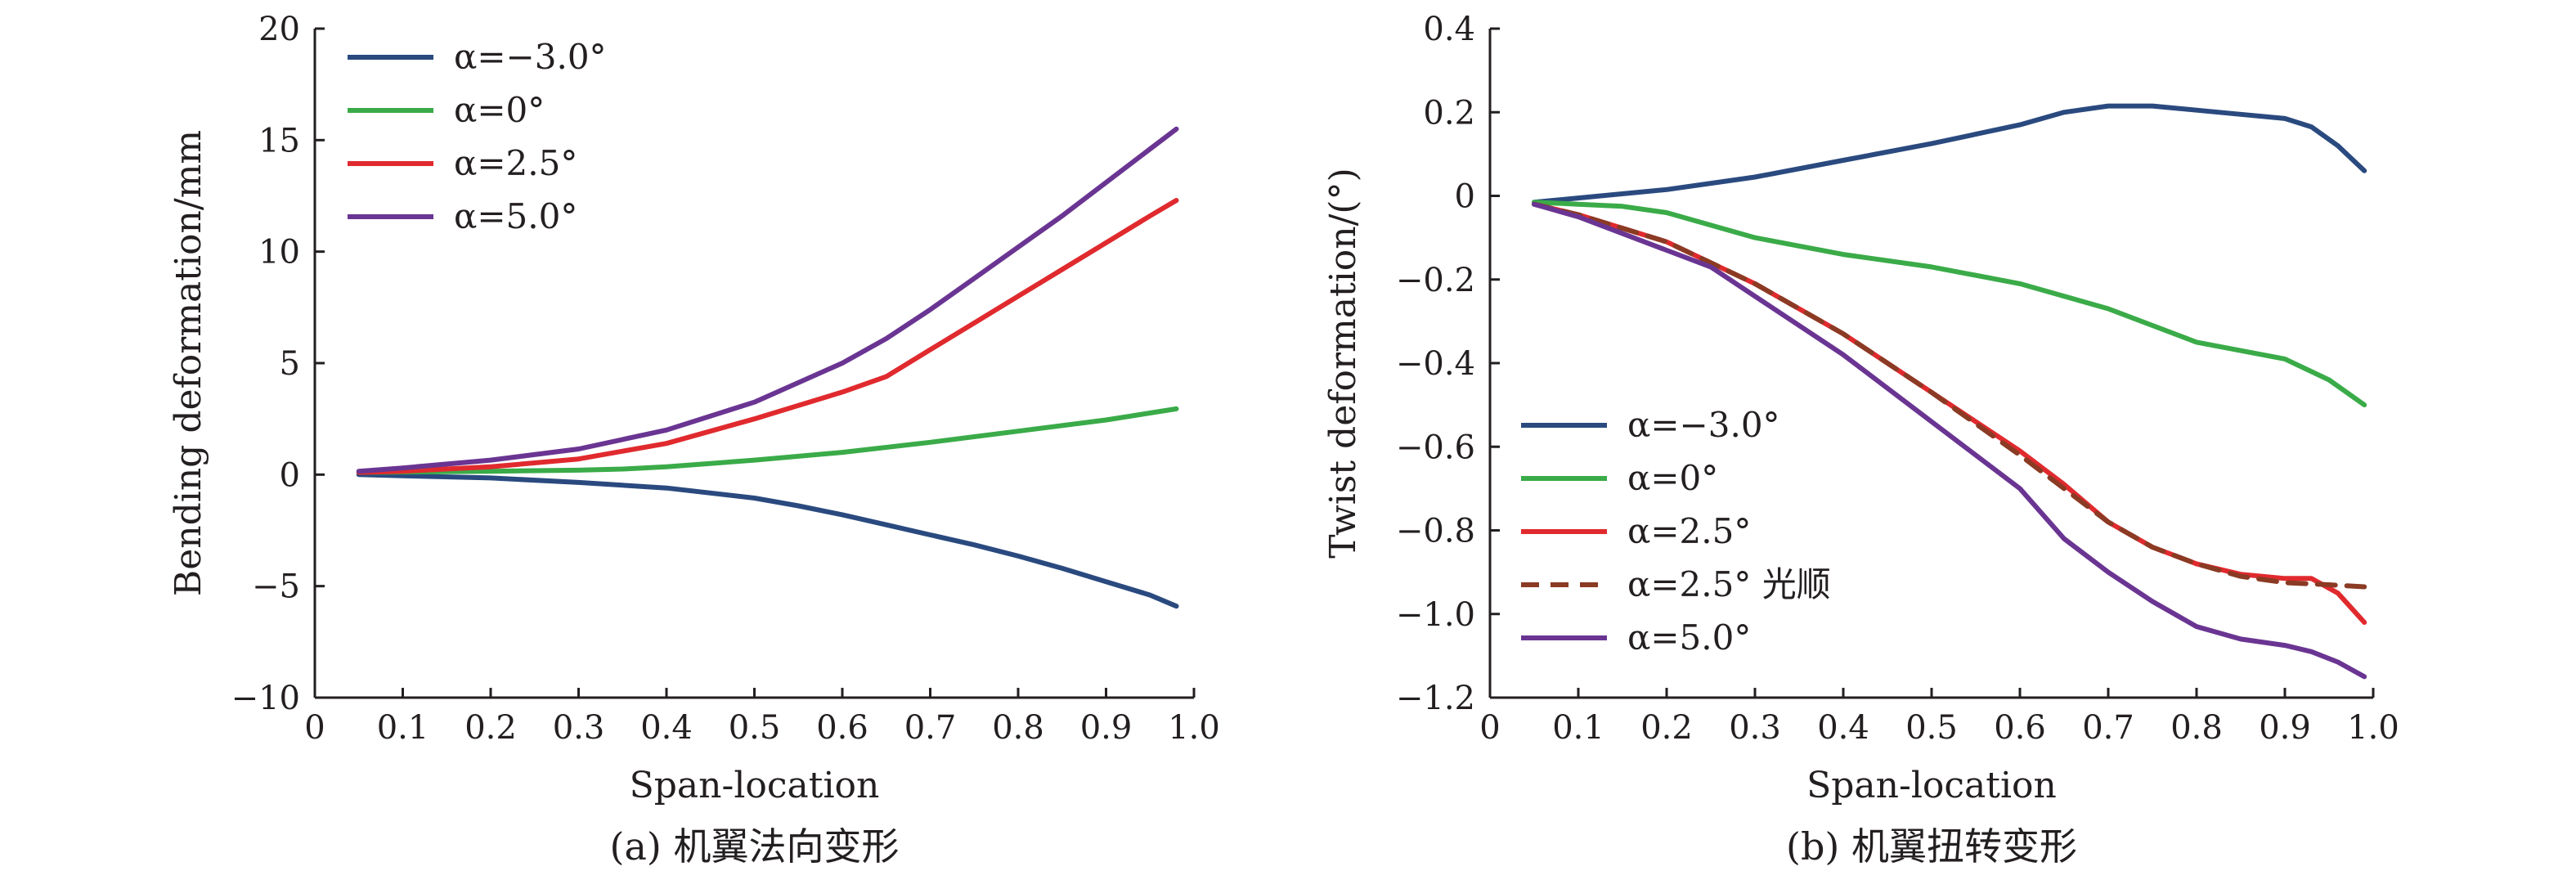 The image size is (2576, 880). I want to click on y-axis-title: Bending deformation/mm, so click(188, 363).